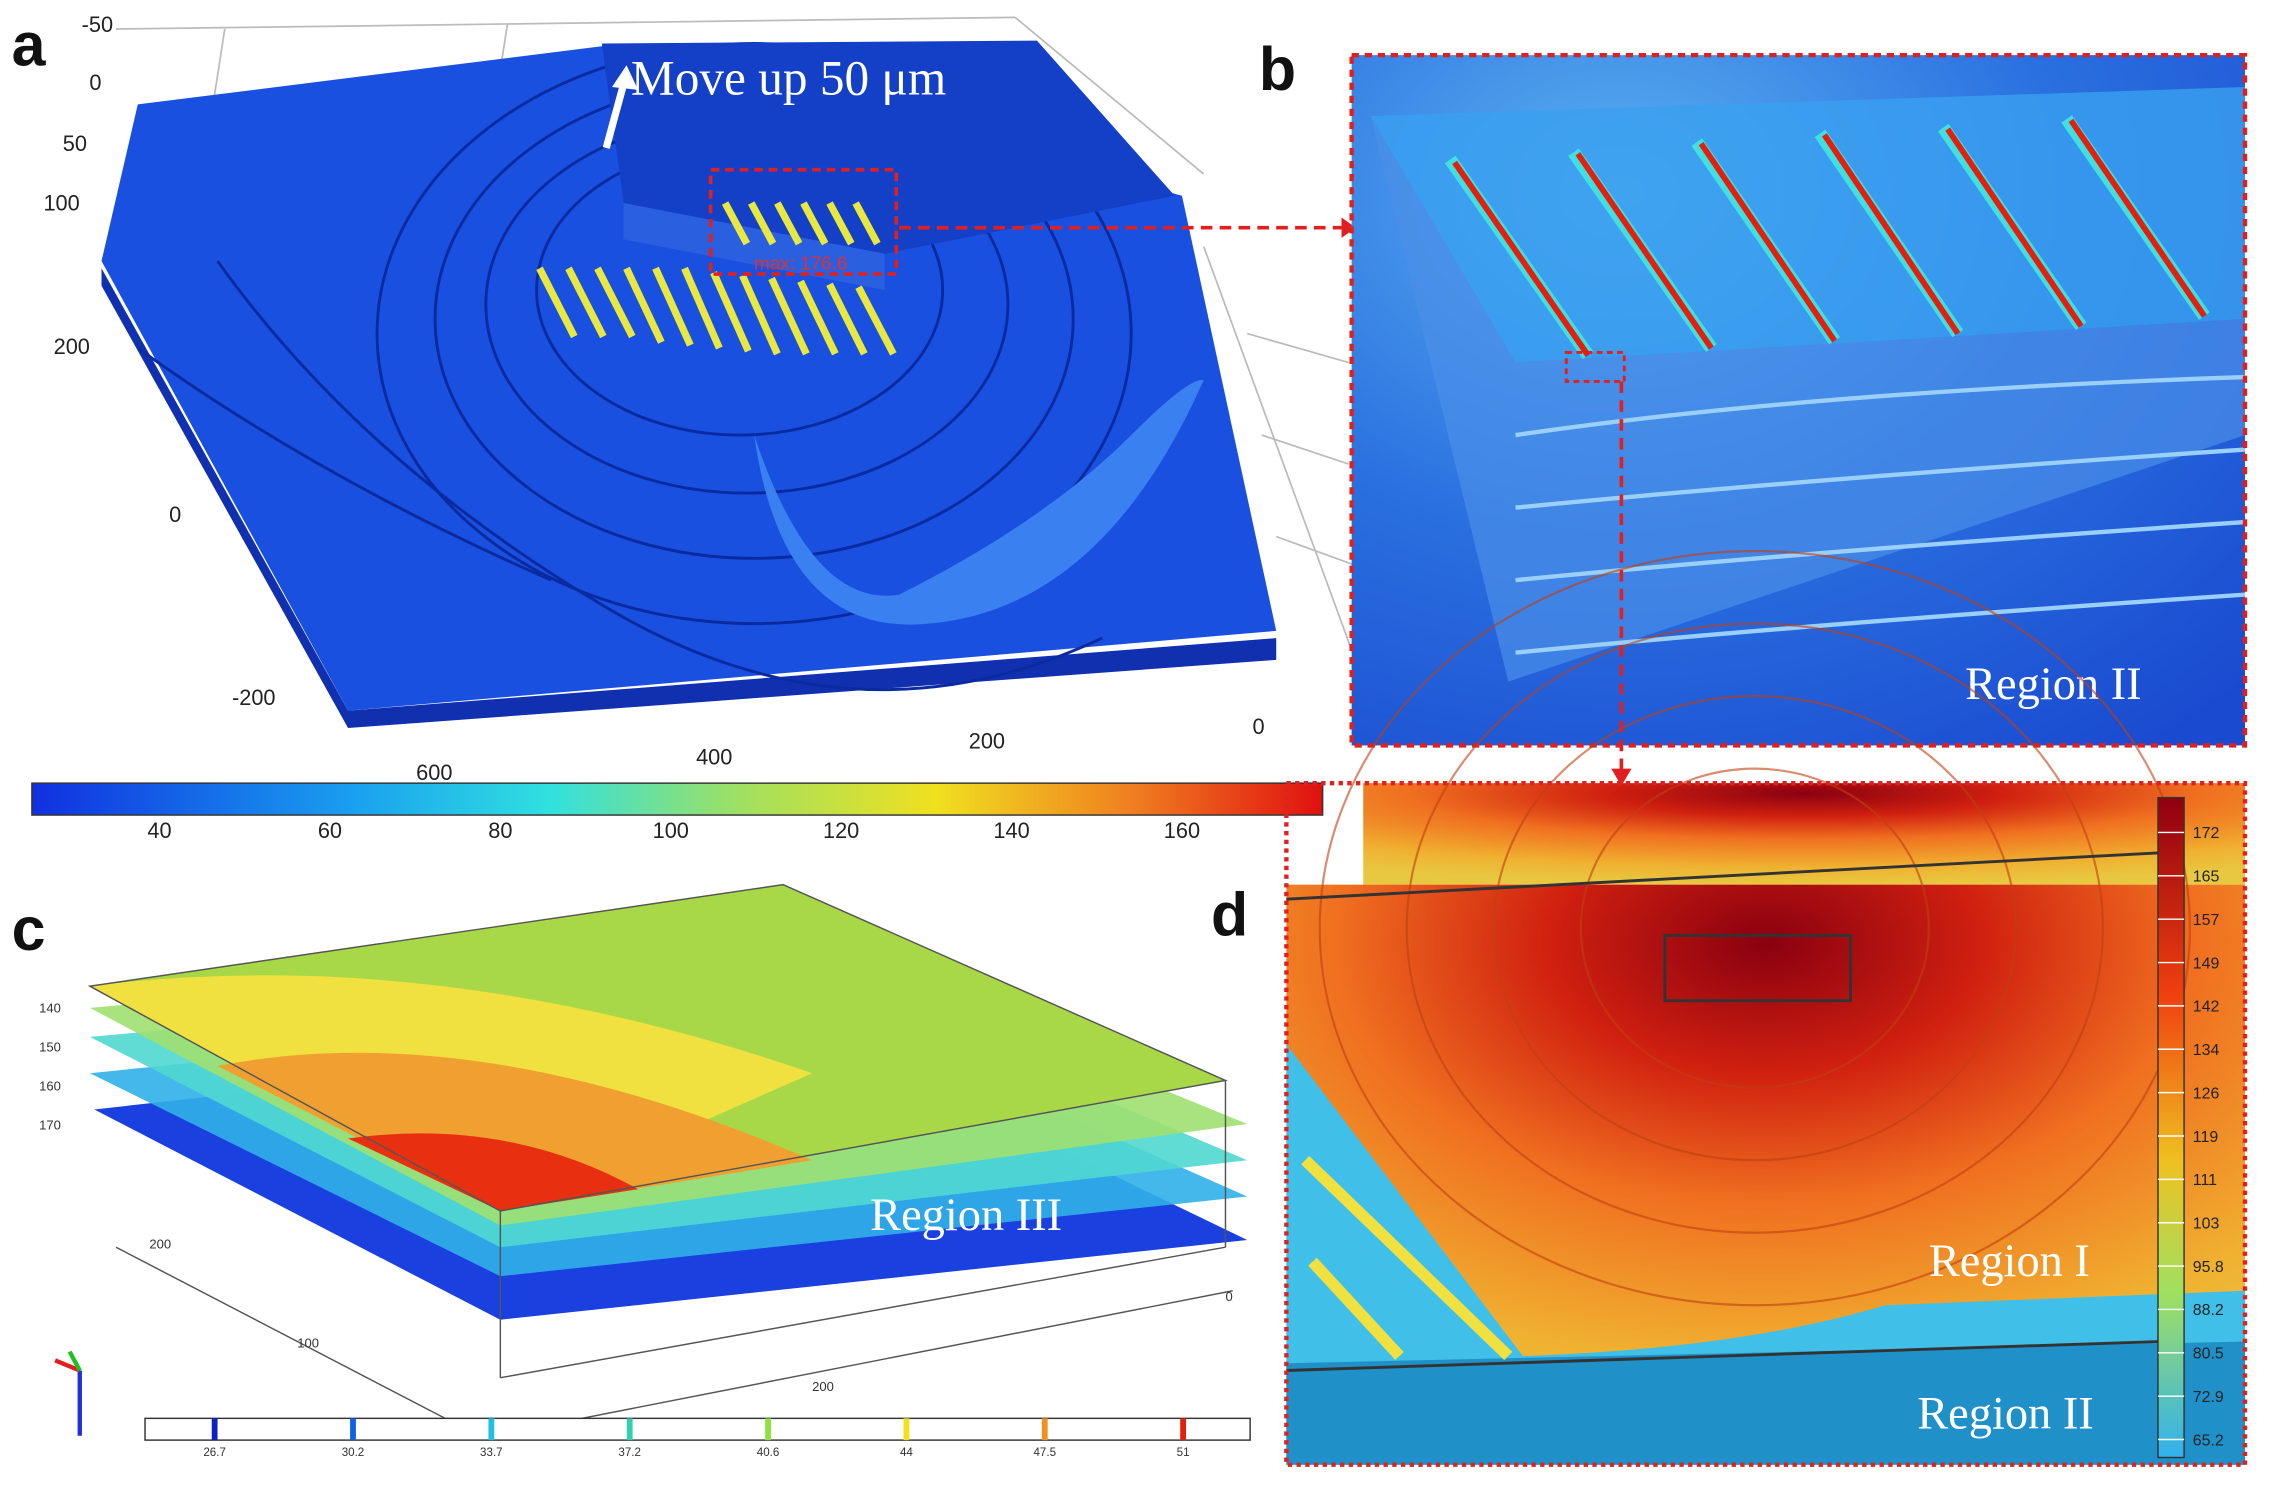 This screenshot has width=2274, height=1490. What do you see at coordinates (493, 1172) in the screenshot?
I see `contour-red` at bounding box center [493, 1172].